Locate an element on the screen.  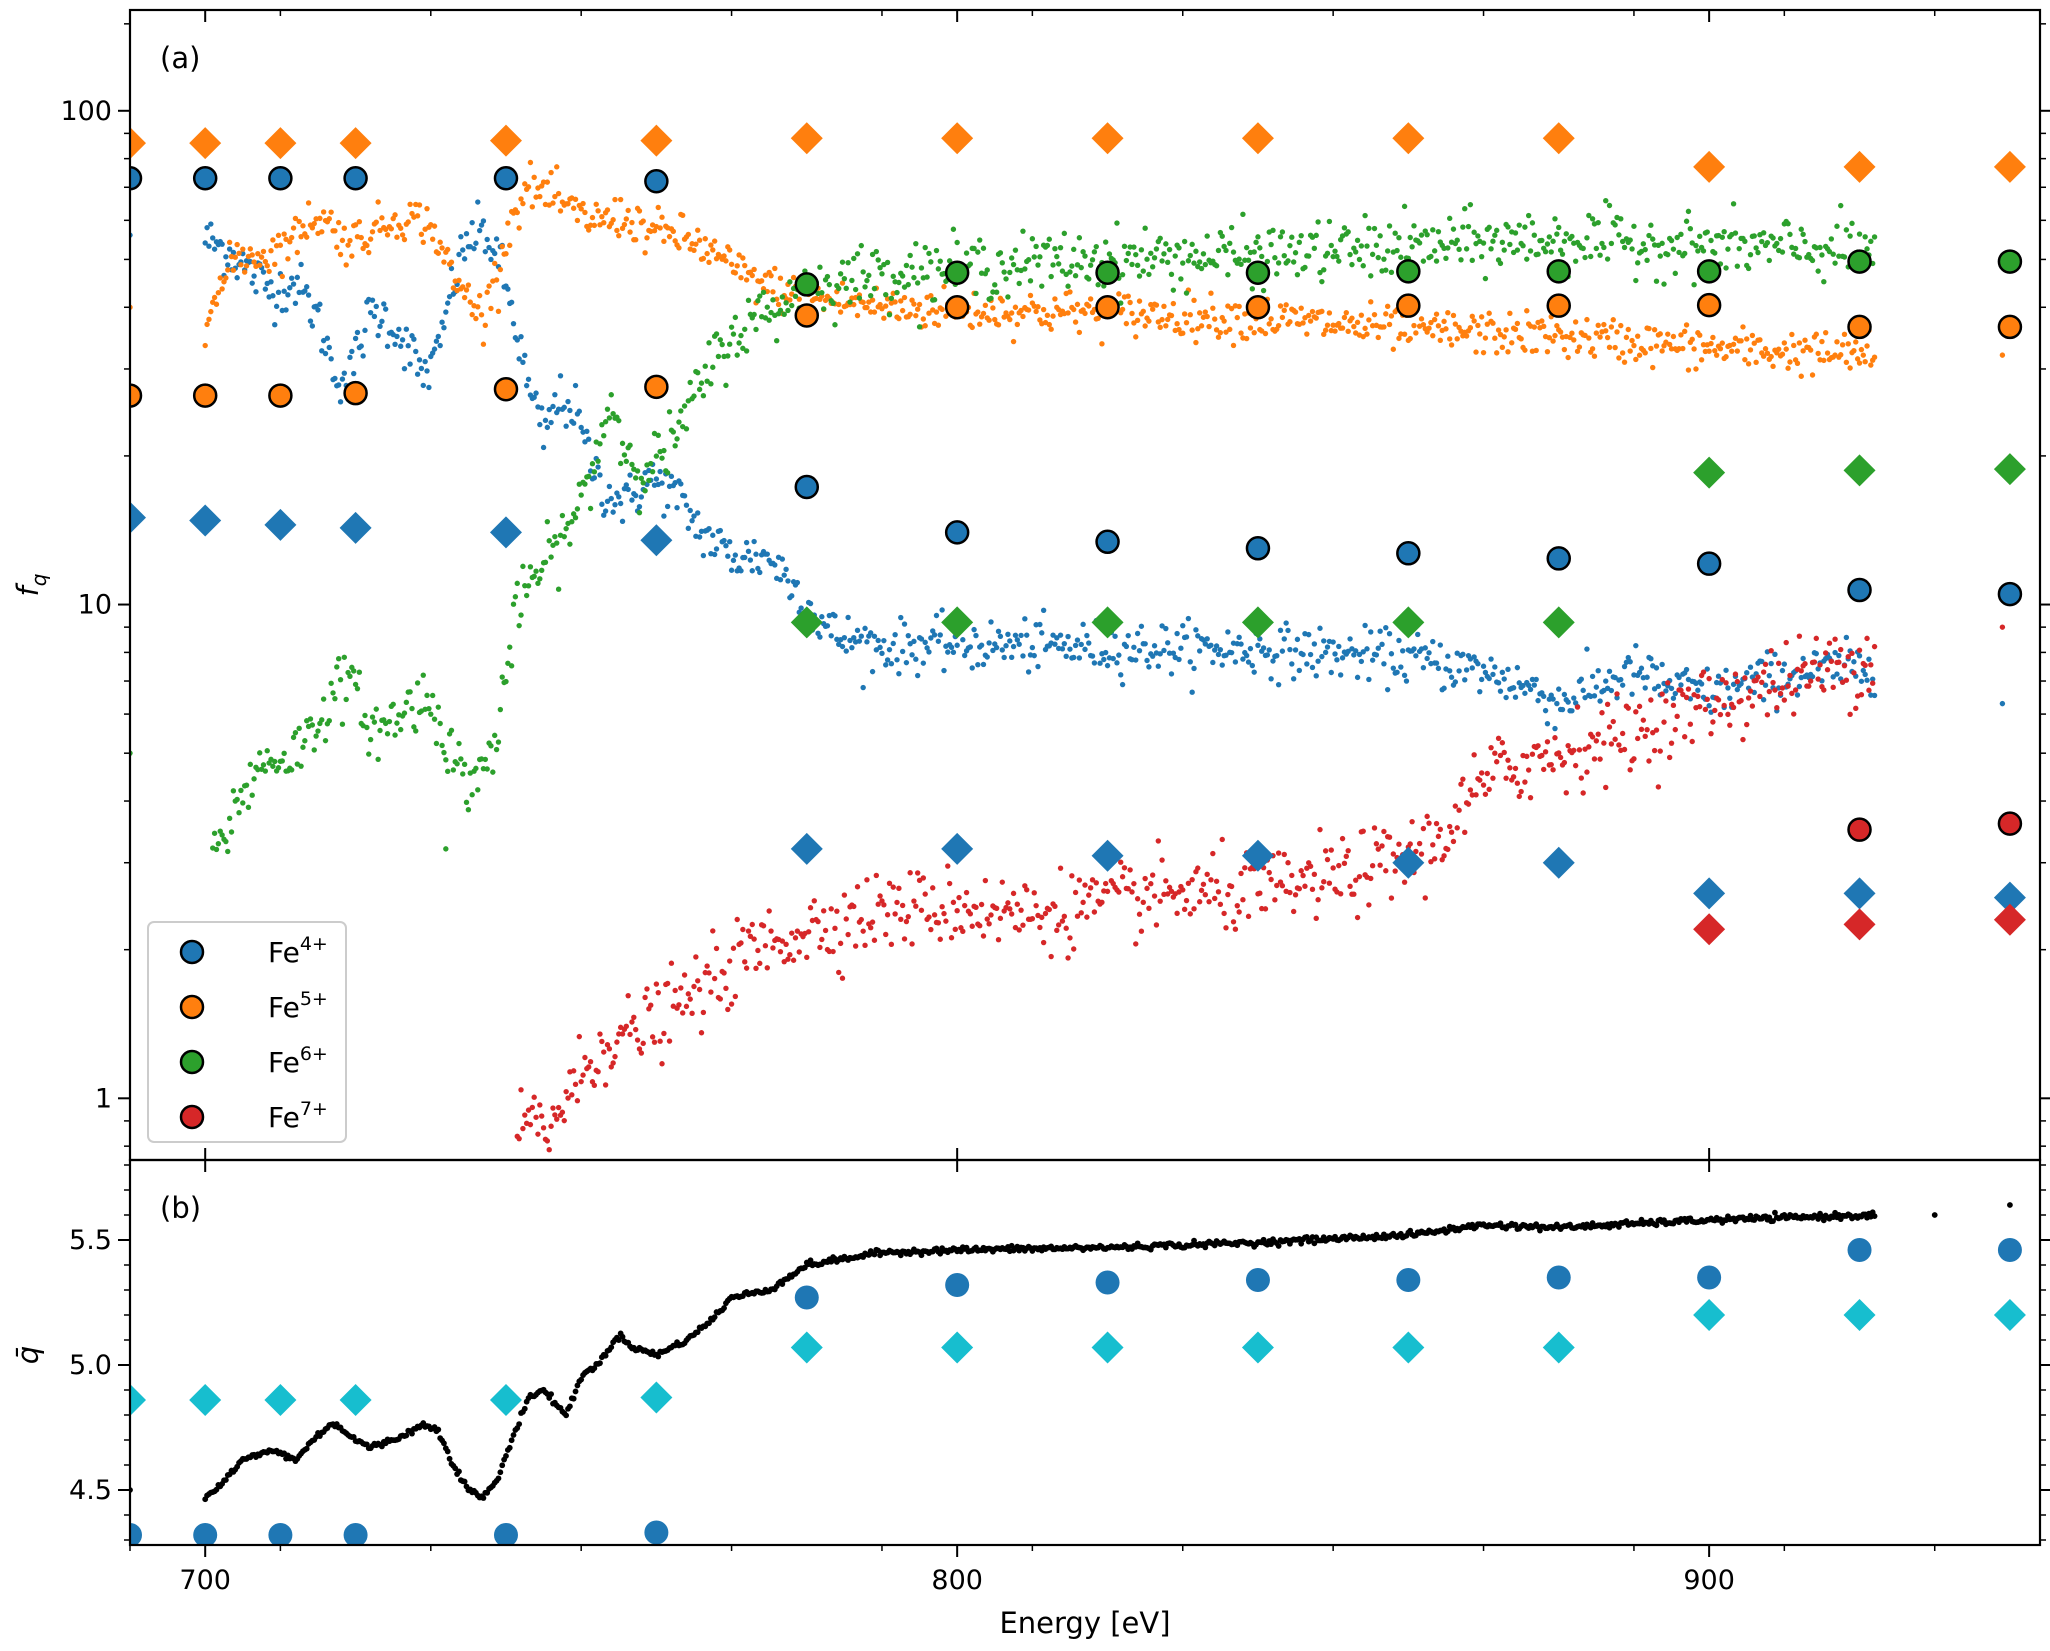
mean-charge-point is located at coordinates (605, 1355).